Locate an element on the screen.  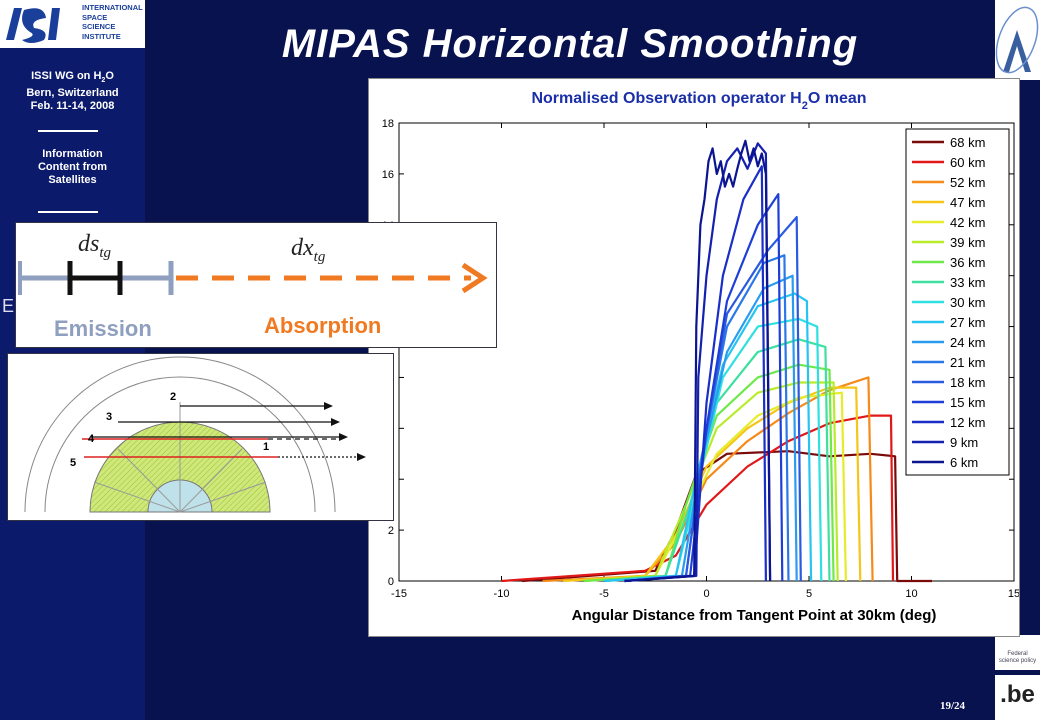
issi-logo: INTERNATIONAL SPACE SCIENCE INSTITUTE is located at coordinates (72, 24).